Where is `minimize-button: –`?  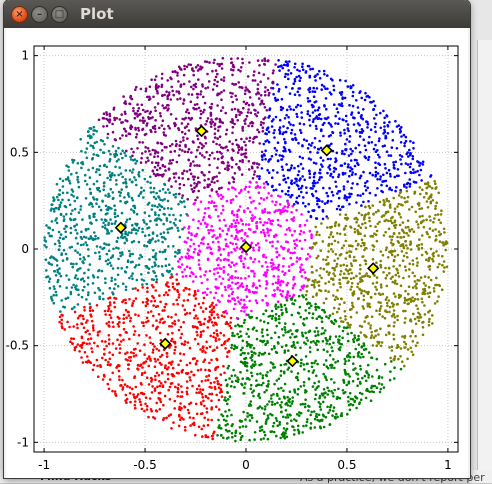 minimize-button: – is located at coordinates (39, 14).